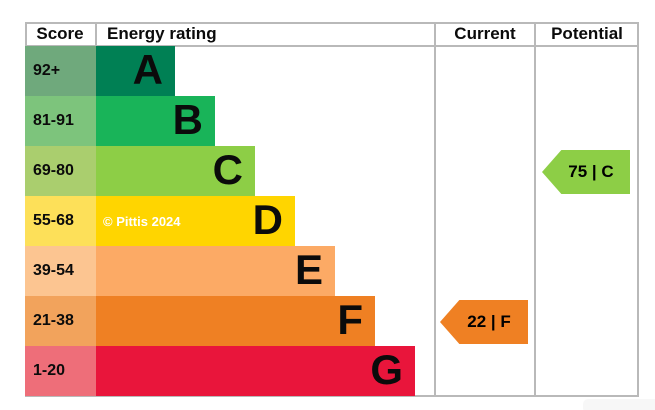 The height and width of the screenshot is (410, 655). I want to click on band-letter-g: G, so click(386, 370).